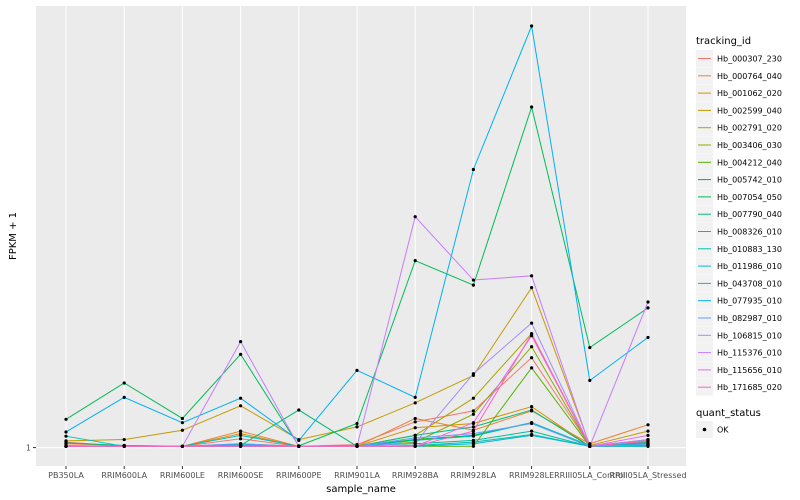 The width and height of the screenshot is (800, 500). What do you see at coordinates (749, 266) in the screenshot?
I see `legend-label: Hb_011986_010` at bounding box center [749, 266].